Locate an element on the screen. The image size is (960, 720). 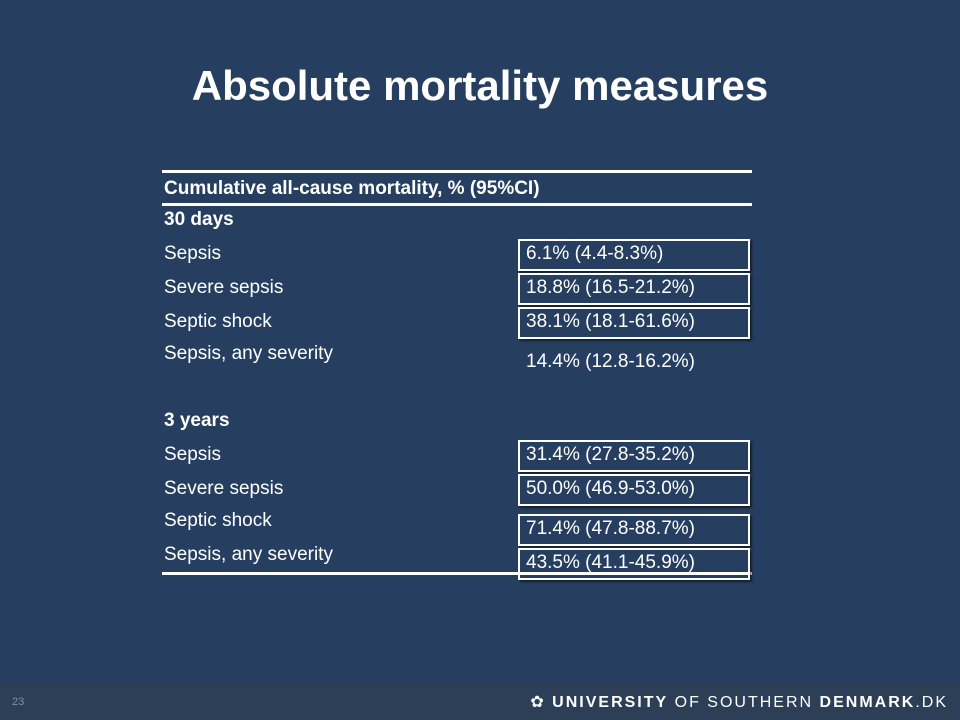
row-value: 14.4% (12.8-16.2%) is located at coordinates (610, 361).